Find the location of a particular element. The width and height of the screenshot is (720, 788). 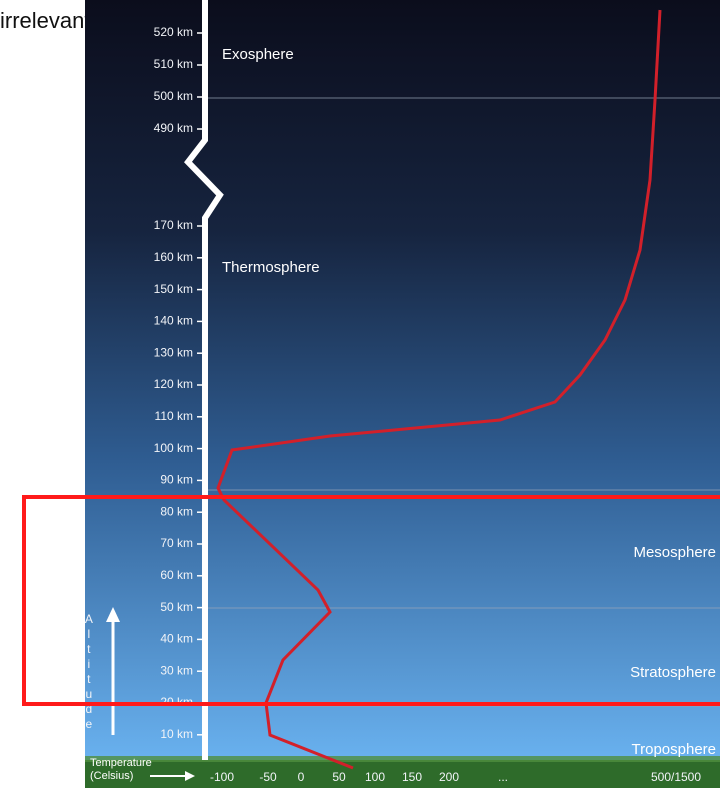

grass is located at coordinates (402, 759).